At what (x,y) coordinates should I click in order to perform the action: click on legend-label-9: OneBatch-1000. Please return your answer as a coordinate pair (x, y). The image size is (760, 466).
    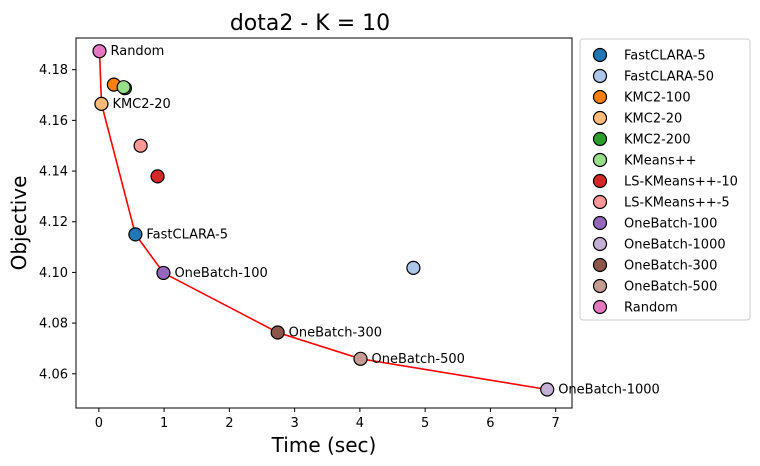
    Looking at the image, I should click on (675, 245).